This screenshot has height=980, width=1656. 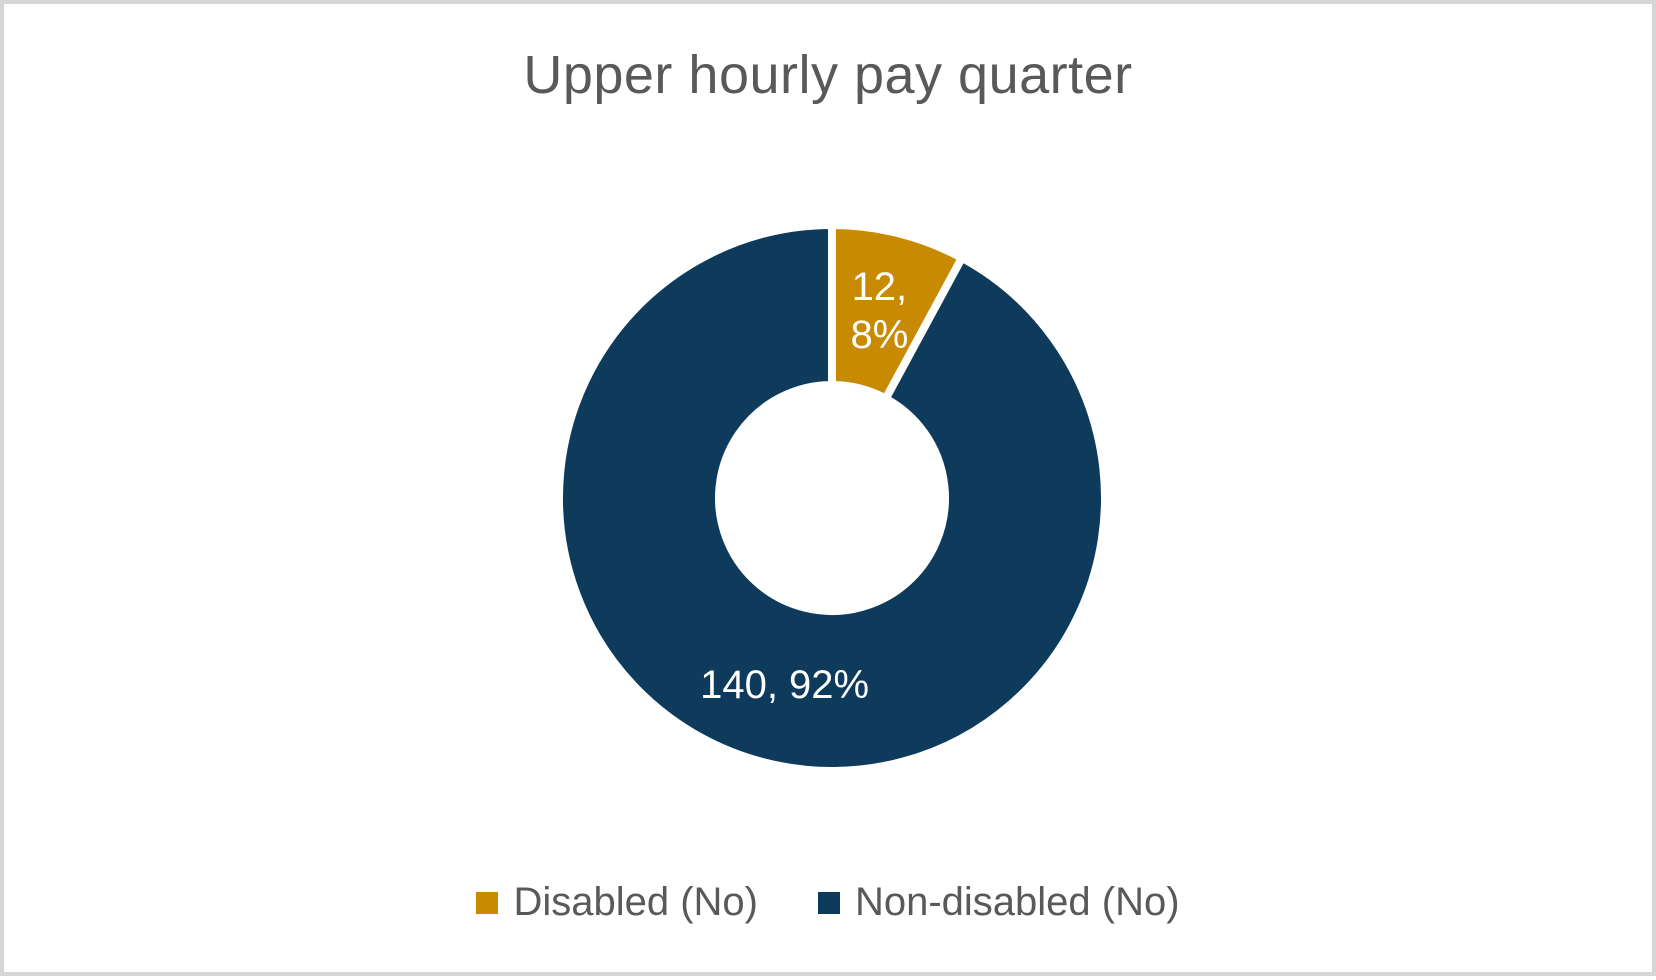 What do you see at coordinates (487, 902) in the screenshot?
I see `legend-swatch-disabled-icon` at bounding box center [487, 902].